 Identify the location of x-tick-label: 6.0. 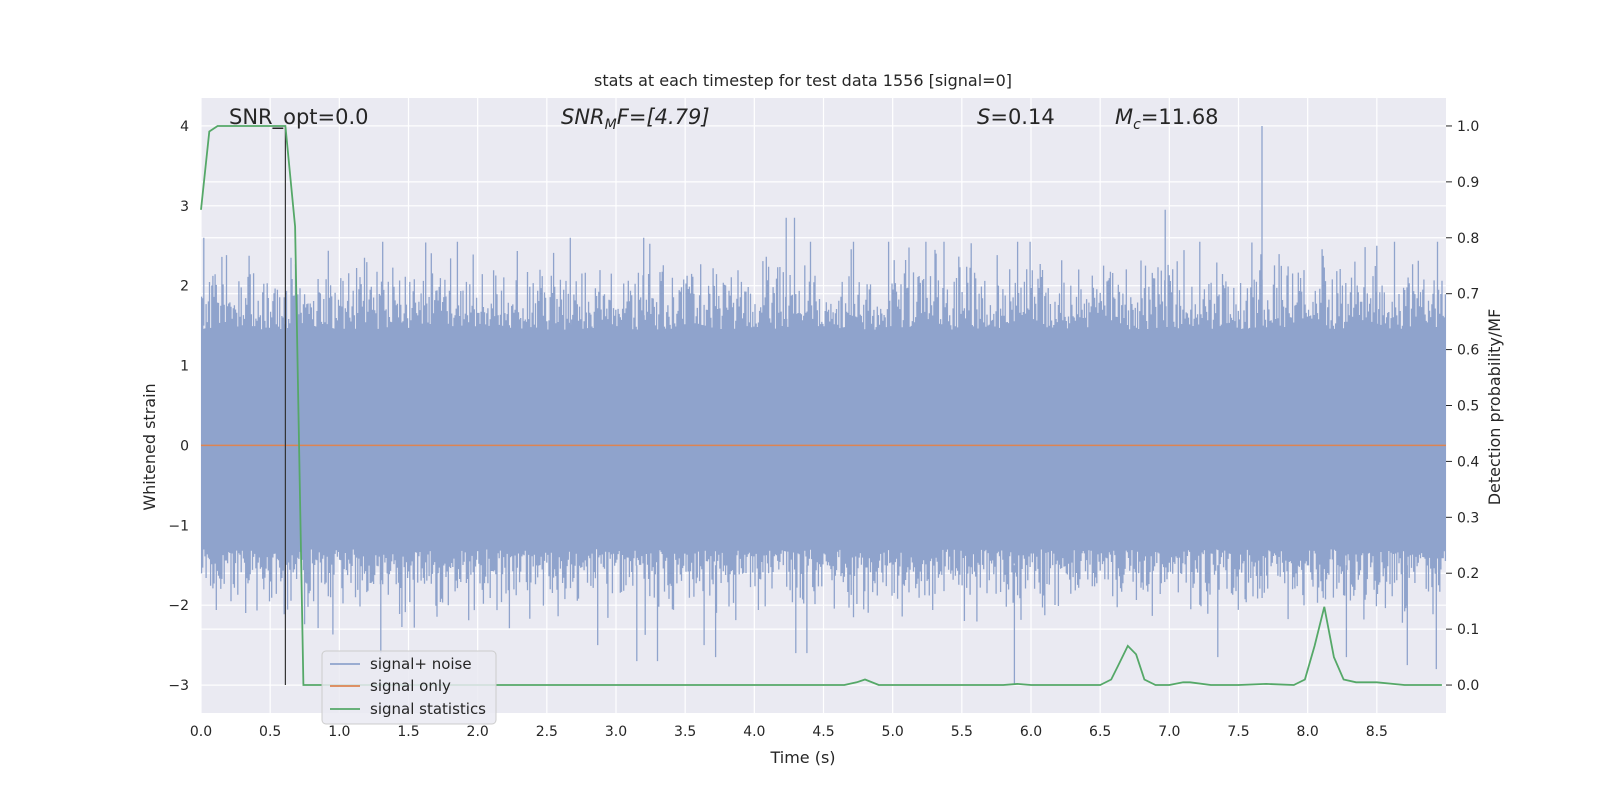
(1031, 732).